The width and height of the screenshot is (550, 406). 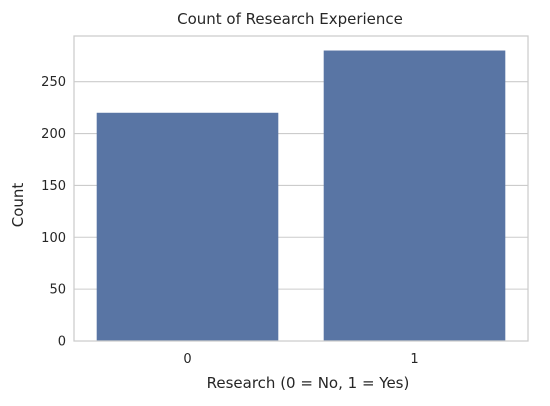 What do you see at coordinates (53, 134) in the screenshot?
I see `y-tick-label: 200` at bounding box center [53, 134].